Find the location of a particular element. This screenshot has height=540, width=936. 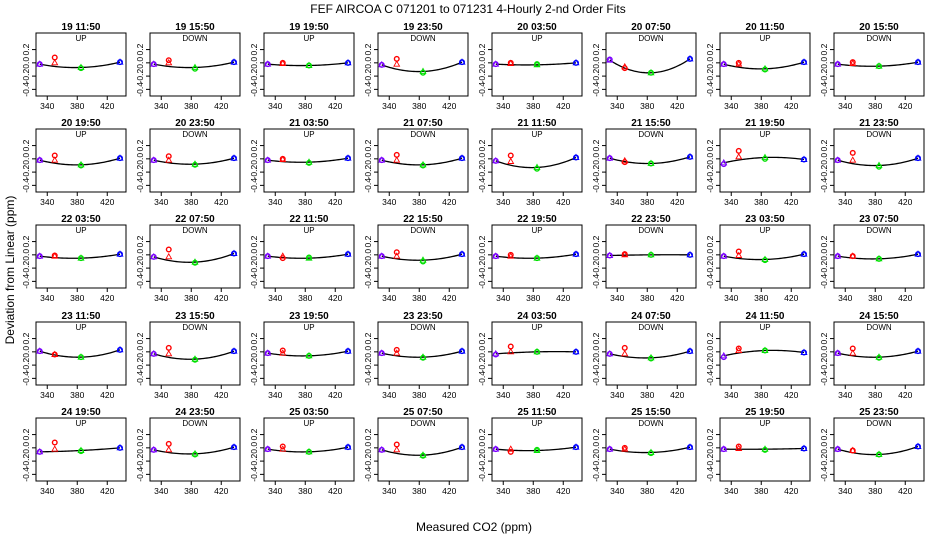

panel-title: 23 23:50 is located at coordinates (423, 316).